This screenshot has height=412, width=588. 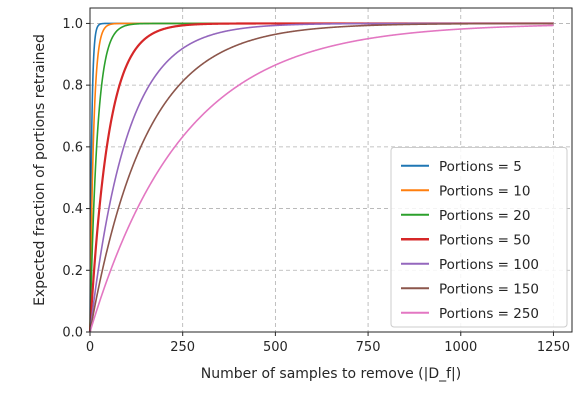 I want to click on x-axis-label: Number of samples to remove (|D_f|), so click(x=331, y=374).